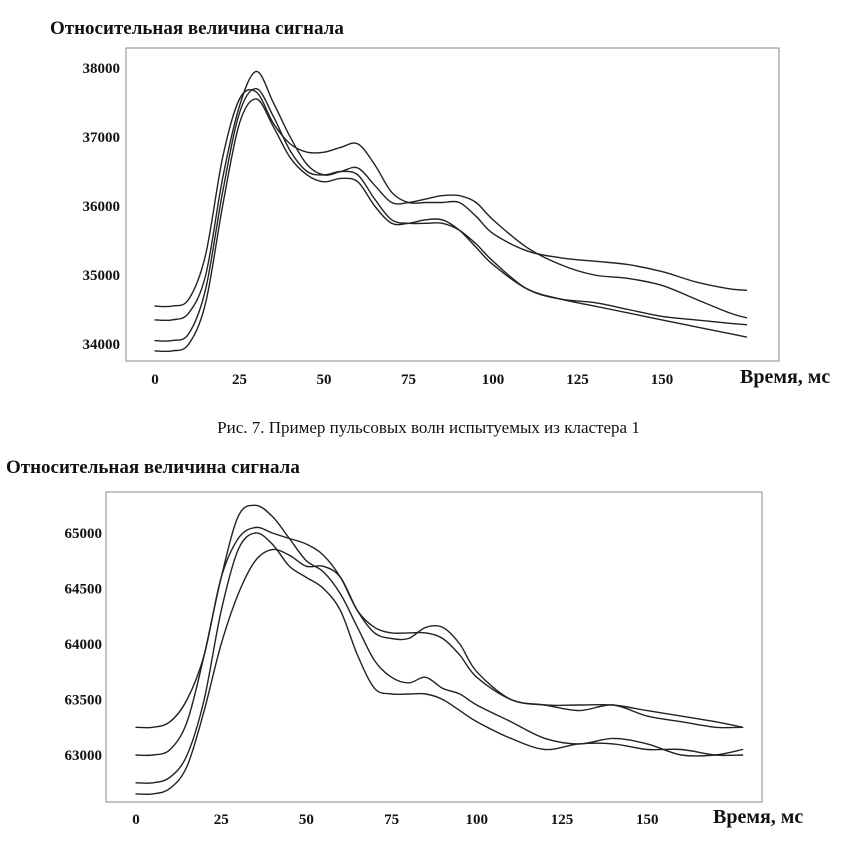  I want to click on chart2-x-tick-label: 0, so click(136, 820).